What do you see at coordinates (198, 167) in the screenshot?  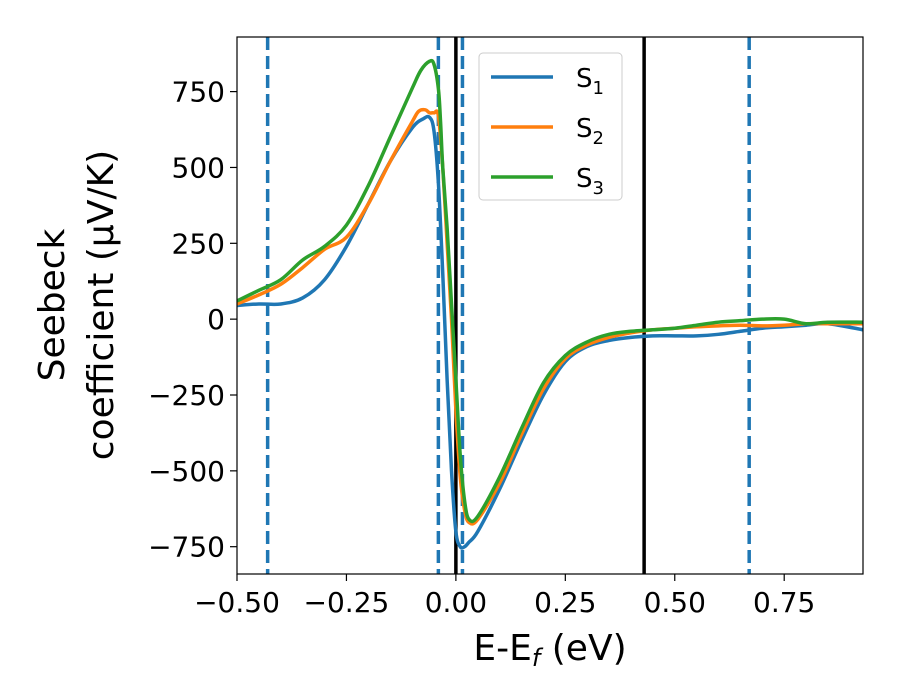 I see `y-tick-label: 500` at bounding box center [198, 167].